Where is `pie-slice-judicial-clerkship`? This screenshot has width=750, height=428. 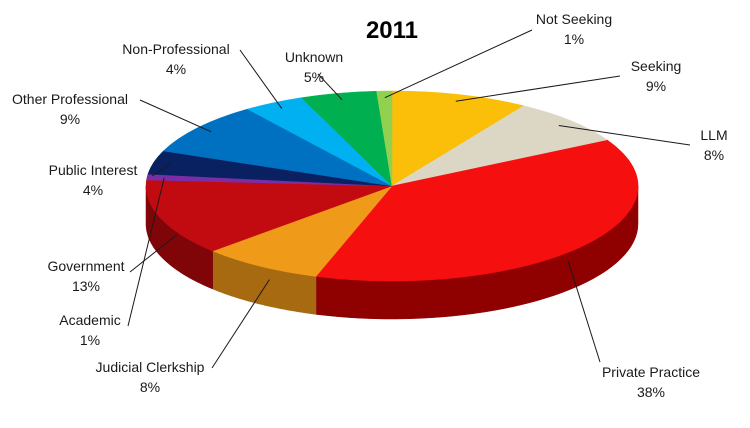 pie-slice-judicial-clerkship is located at coordinates (302, 231).